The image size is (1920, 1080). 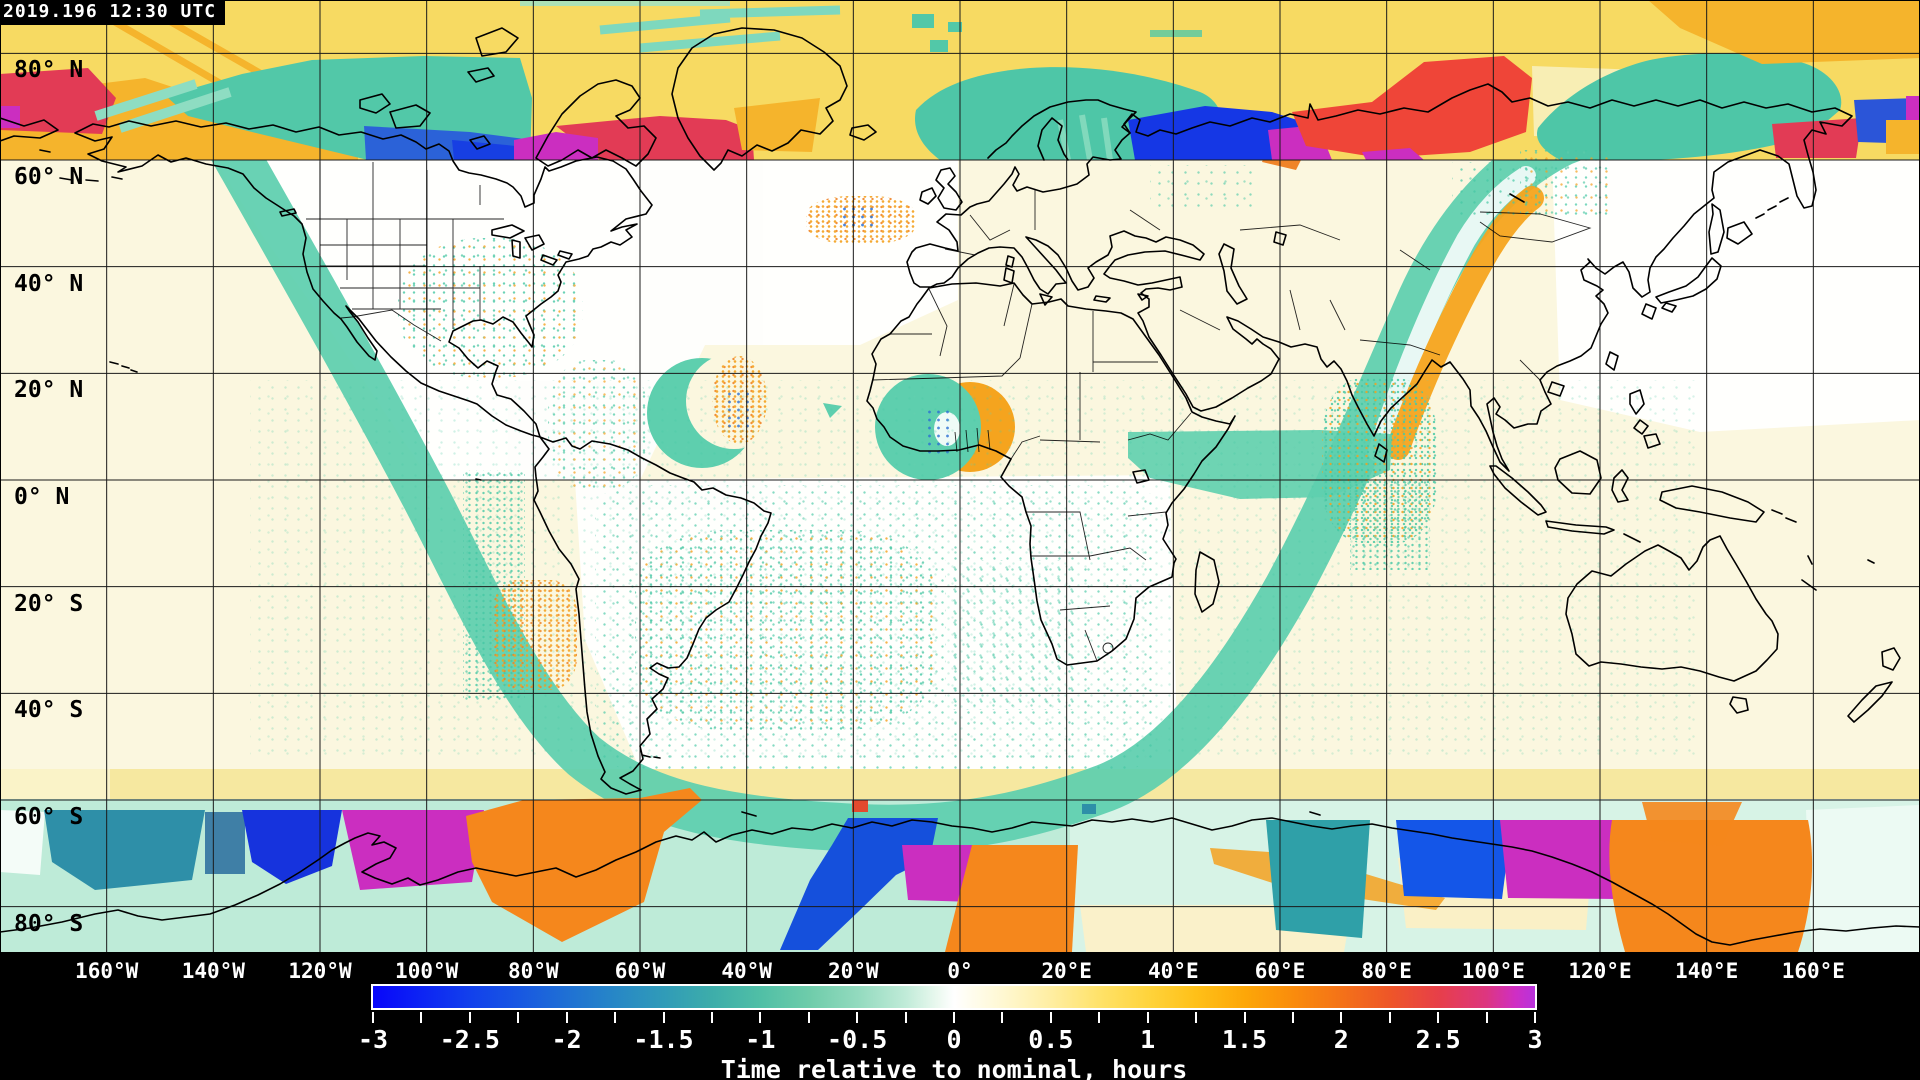 What do you see at coordinates (1341, 1039) in the screenshot?
I see `colorbar-tick-label: 2` at bounding box center [1341, 1039].